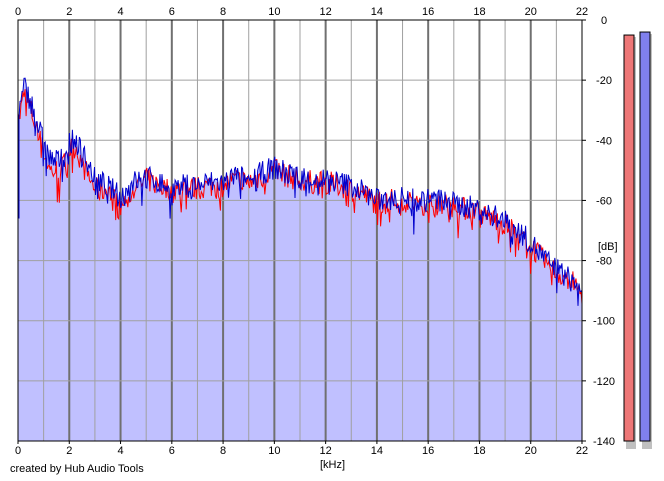  Describe the element at coordinates (604, 262) in the screenshot. I see `y-tick-label: -80` at that location.